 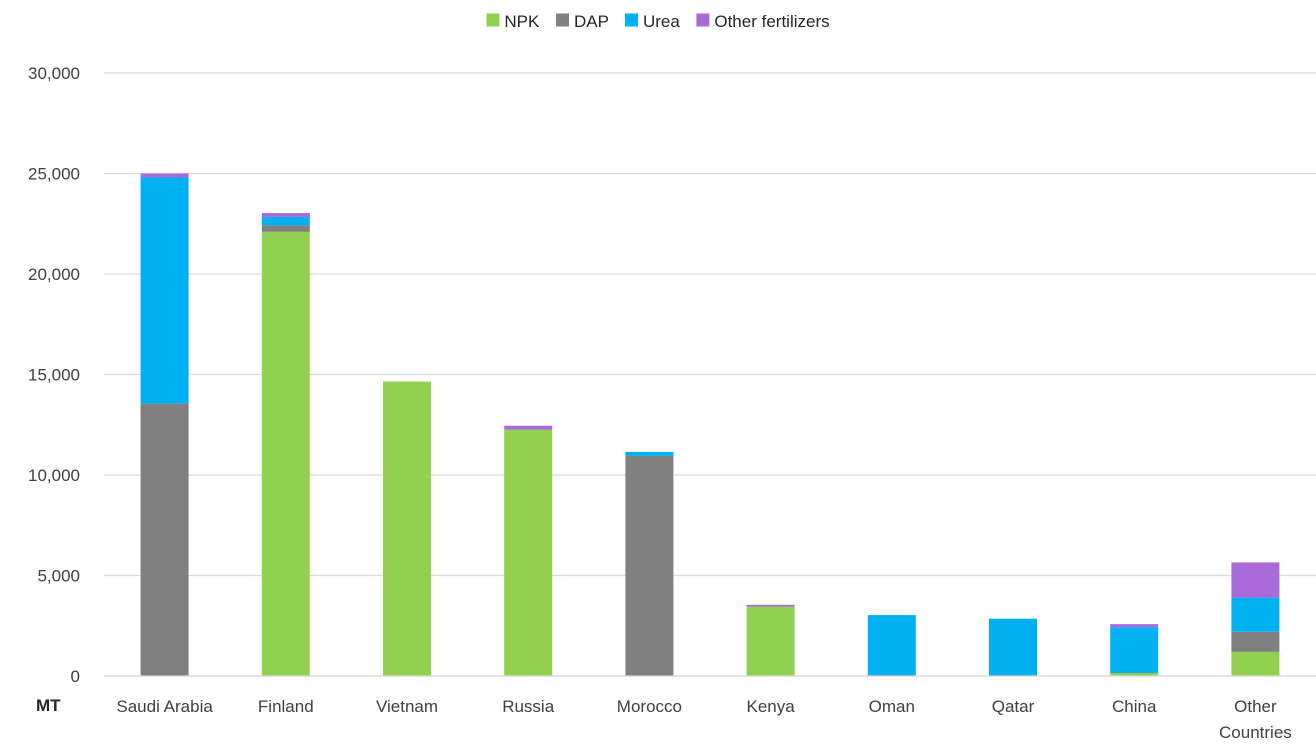 What do you see at coordinates (771, 21) in the screenshot?
I see `legend-label: Other fertilizers` at bounding box center [771, 21].